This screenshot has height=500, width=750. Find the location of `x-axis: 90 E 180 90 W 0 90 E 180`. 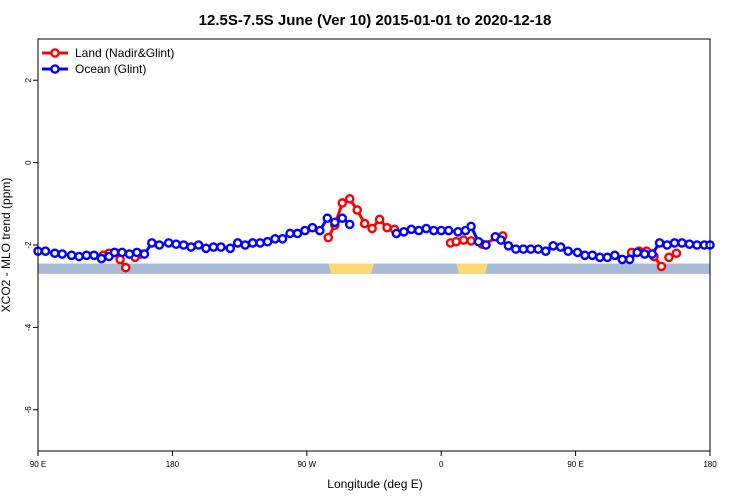

x-axis: 90 E 180 90 W 0 90 E 180 is located at coordinates (373, 460).